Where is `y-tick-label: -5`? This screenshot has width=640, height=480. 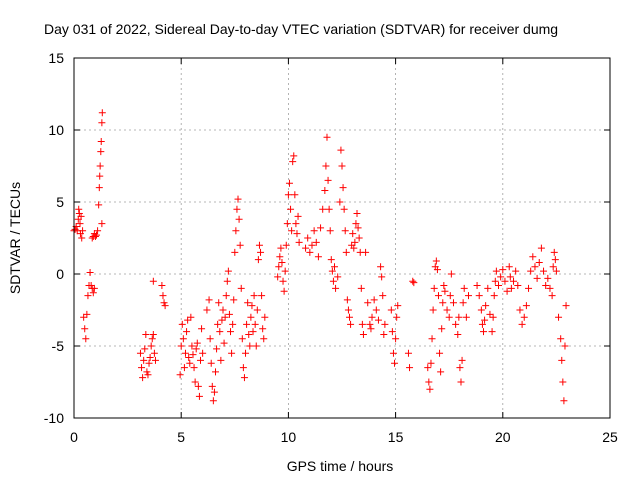
y-tick-label: -5 is located at coordinates (58, 346).